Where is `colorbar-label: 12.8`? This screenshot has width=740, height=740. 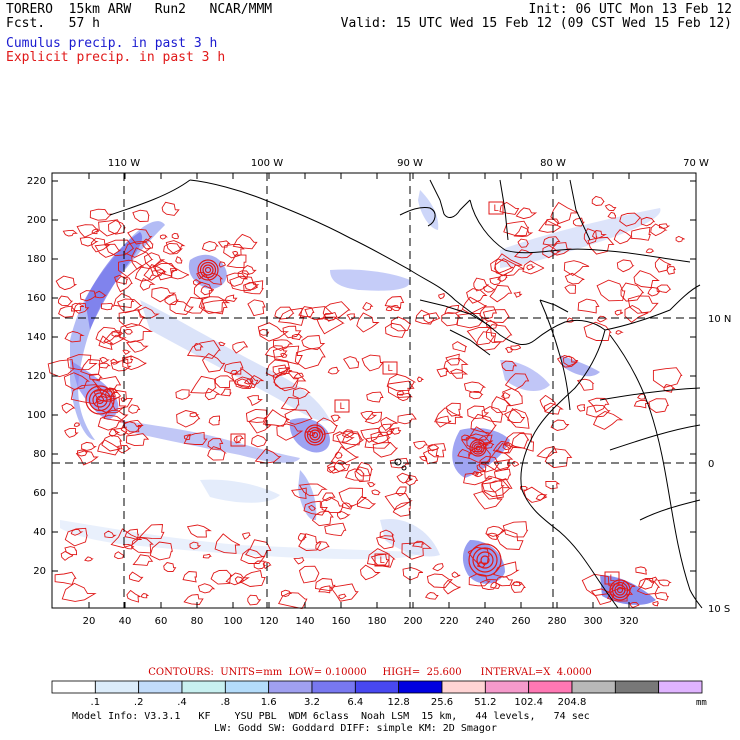
colorbar-label: 12.8 is located at coordinates (399, 702).